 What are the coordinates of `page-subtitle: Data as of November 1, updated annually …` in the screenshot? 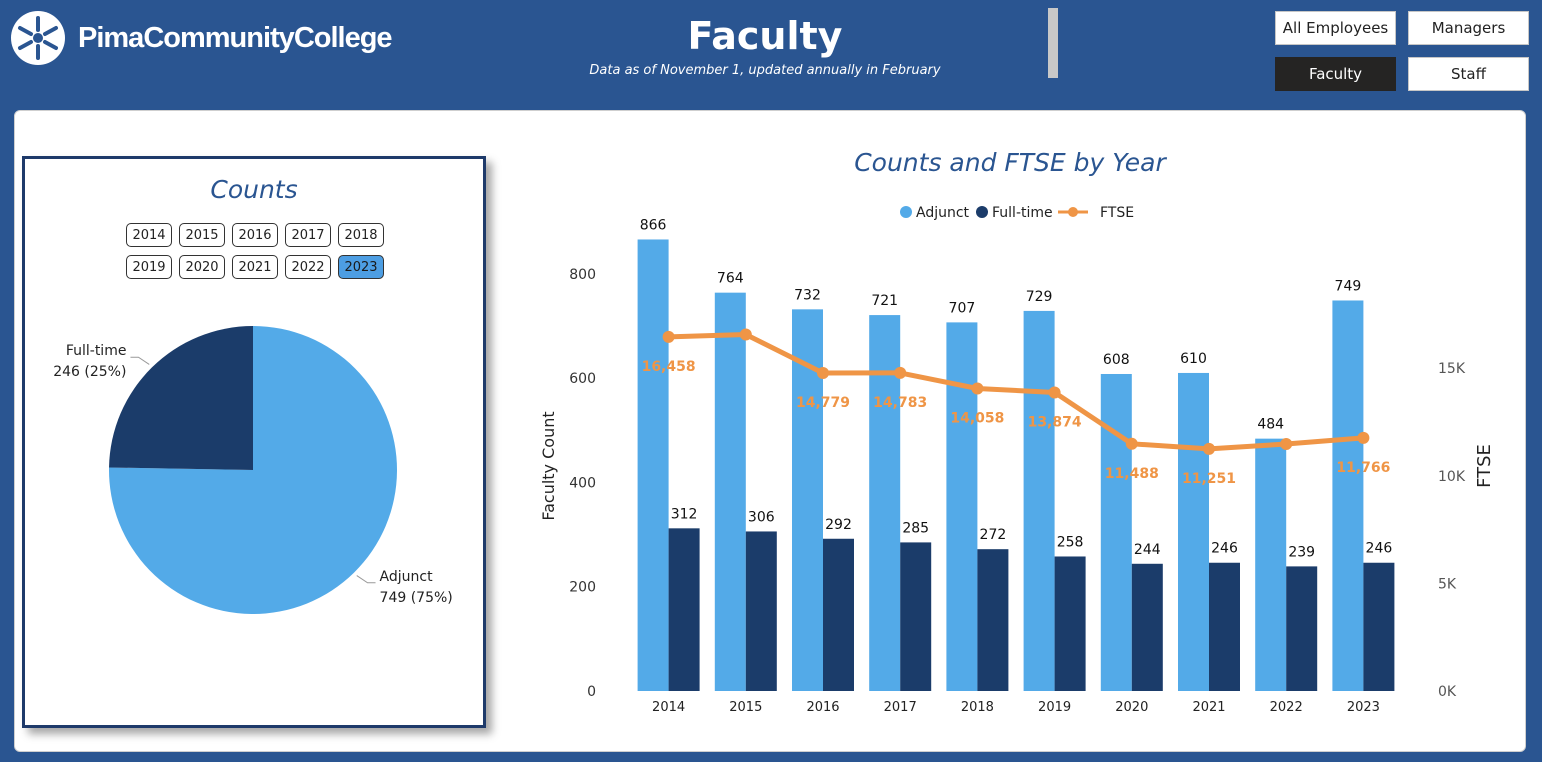 It's located at (765, 70).